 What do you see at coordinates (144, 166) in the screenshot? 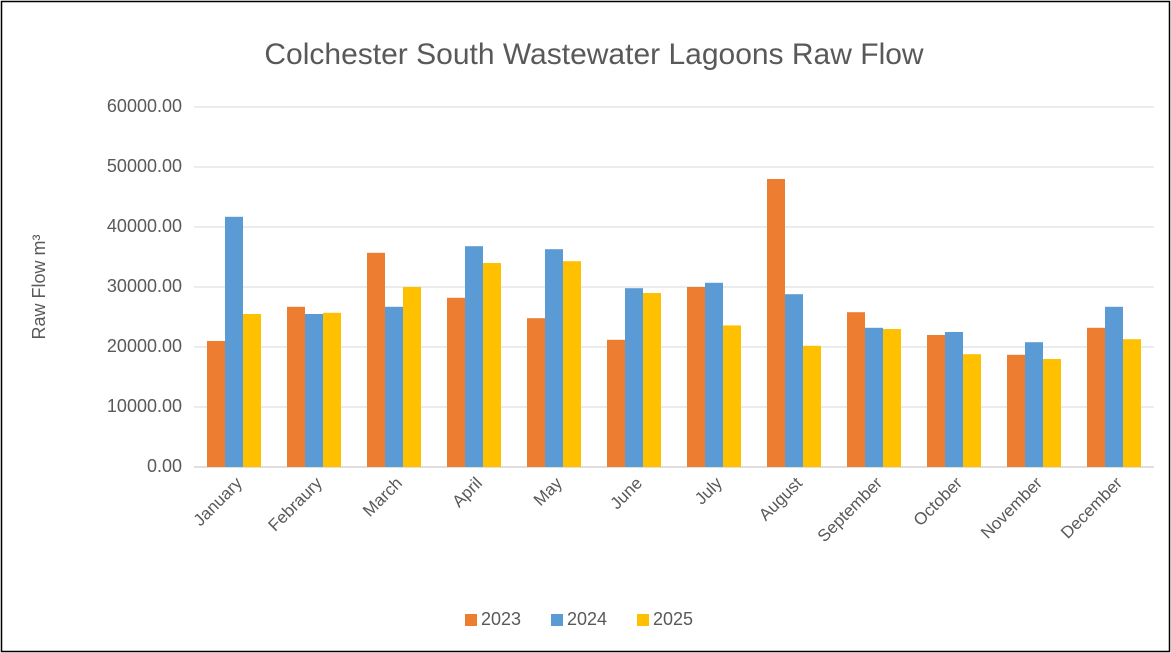
I see `y-tick-label: 50000.00` at bounding box center [144, 166].